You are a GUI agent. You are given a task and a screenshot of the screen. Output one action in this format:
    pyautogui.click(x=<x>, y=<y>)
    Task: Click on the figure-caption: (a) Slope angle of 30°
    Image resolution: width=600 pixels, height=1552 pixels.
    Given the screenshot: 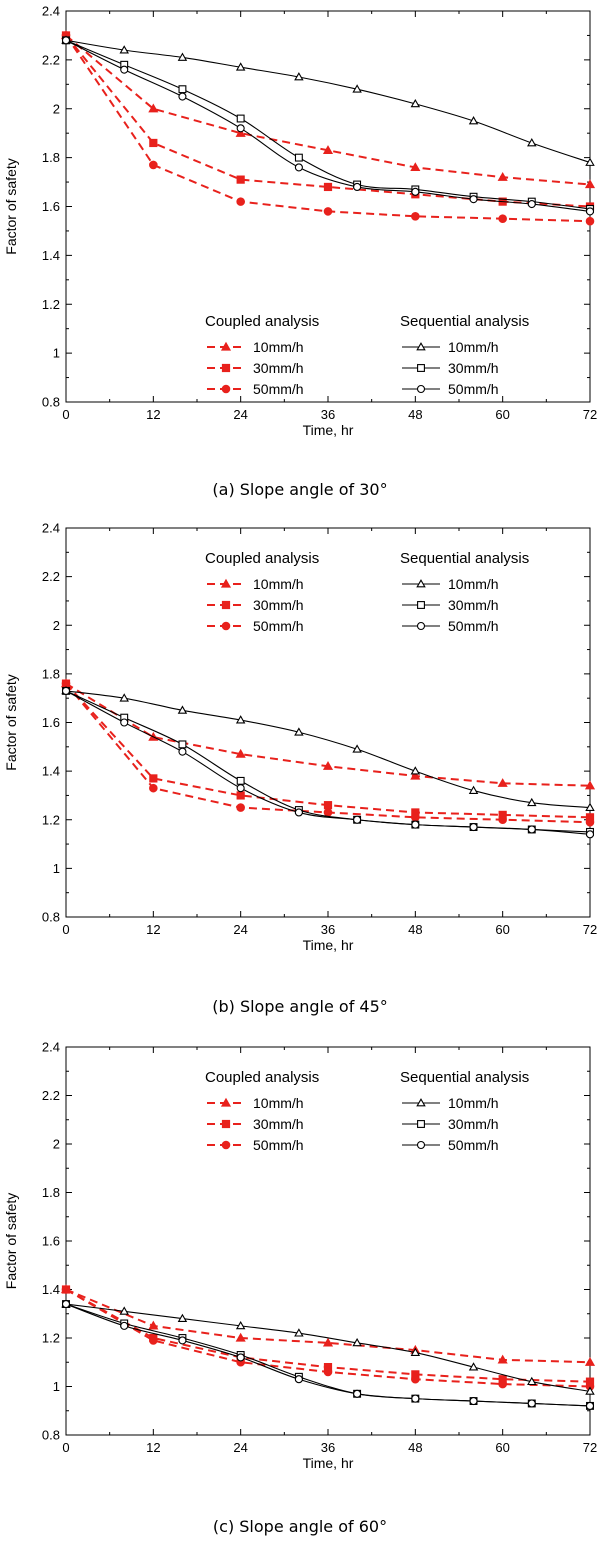 What is the action you would take?
    pyautogui.click(x=299, y=489)
    